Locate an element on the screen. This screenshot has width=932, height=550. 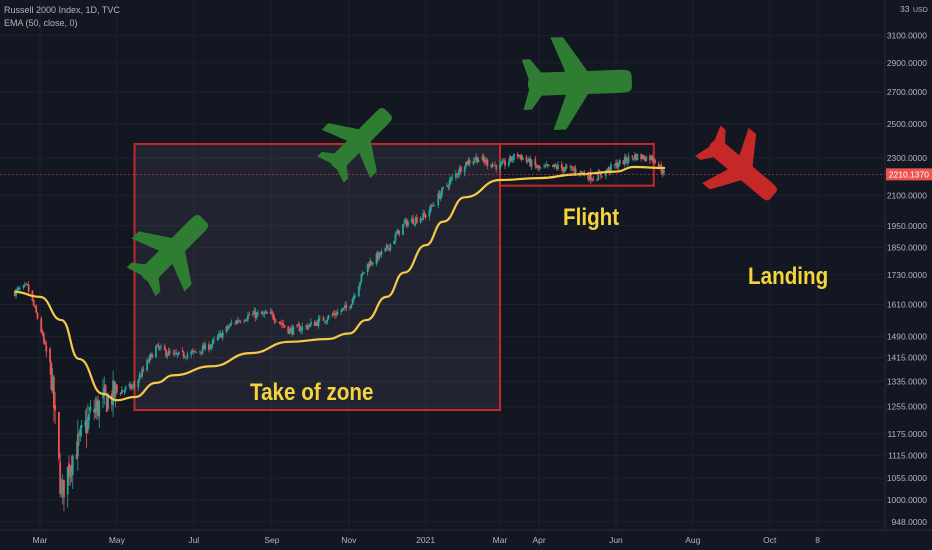
symbol-legend: Russell 2000 Index, 1D, TVC is located at coordinates (62, 10).